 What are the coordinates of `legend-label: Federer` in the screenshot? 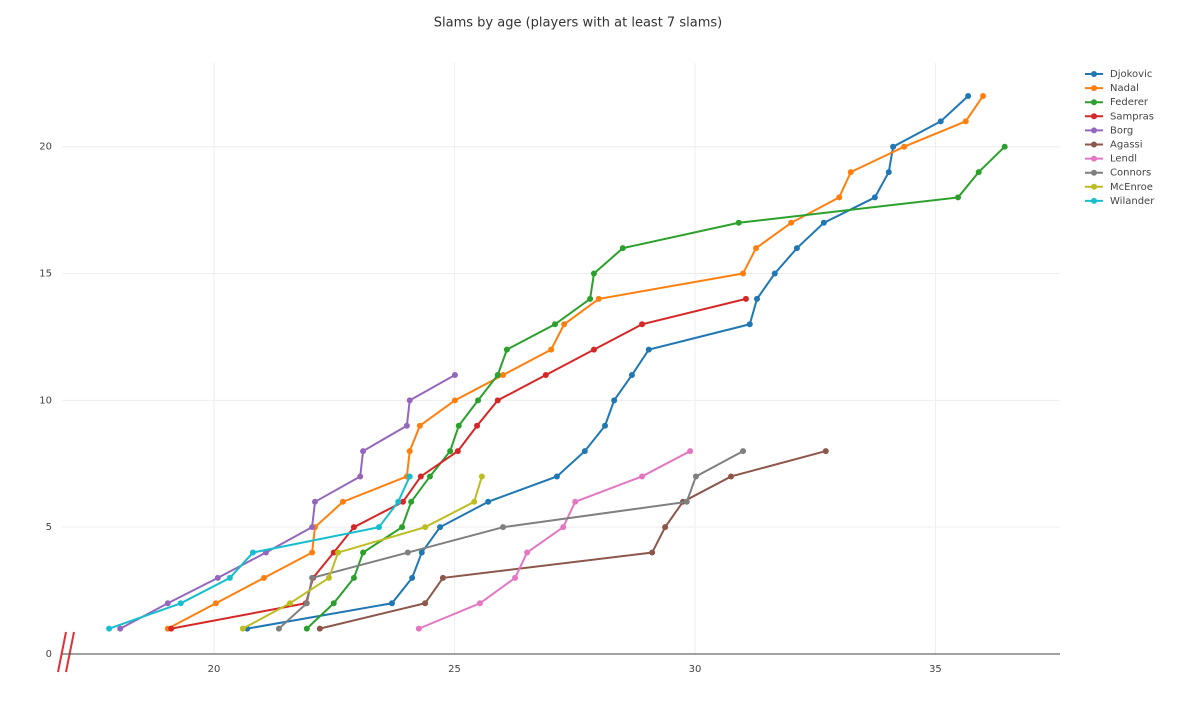 It's located at (1129, 102).